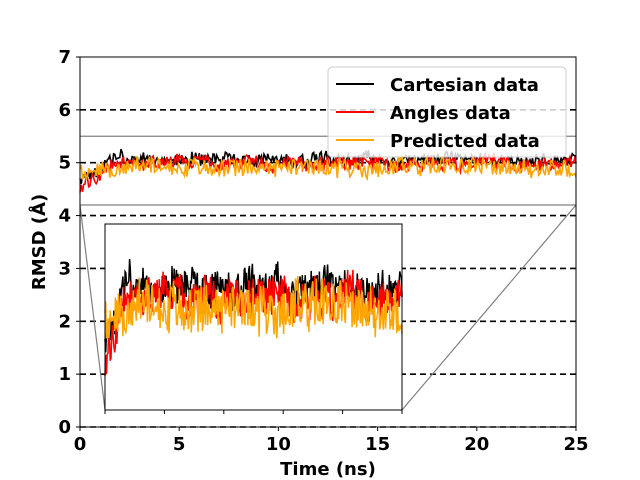 The width and height of the screenshot is (640, 480). Describe the element at coordinates (465, 141) in the screenshot. I see `legend-label: Predicted data` at that location.